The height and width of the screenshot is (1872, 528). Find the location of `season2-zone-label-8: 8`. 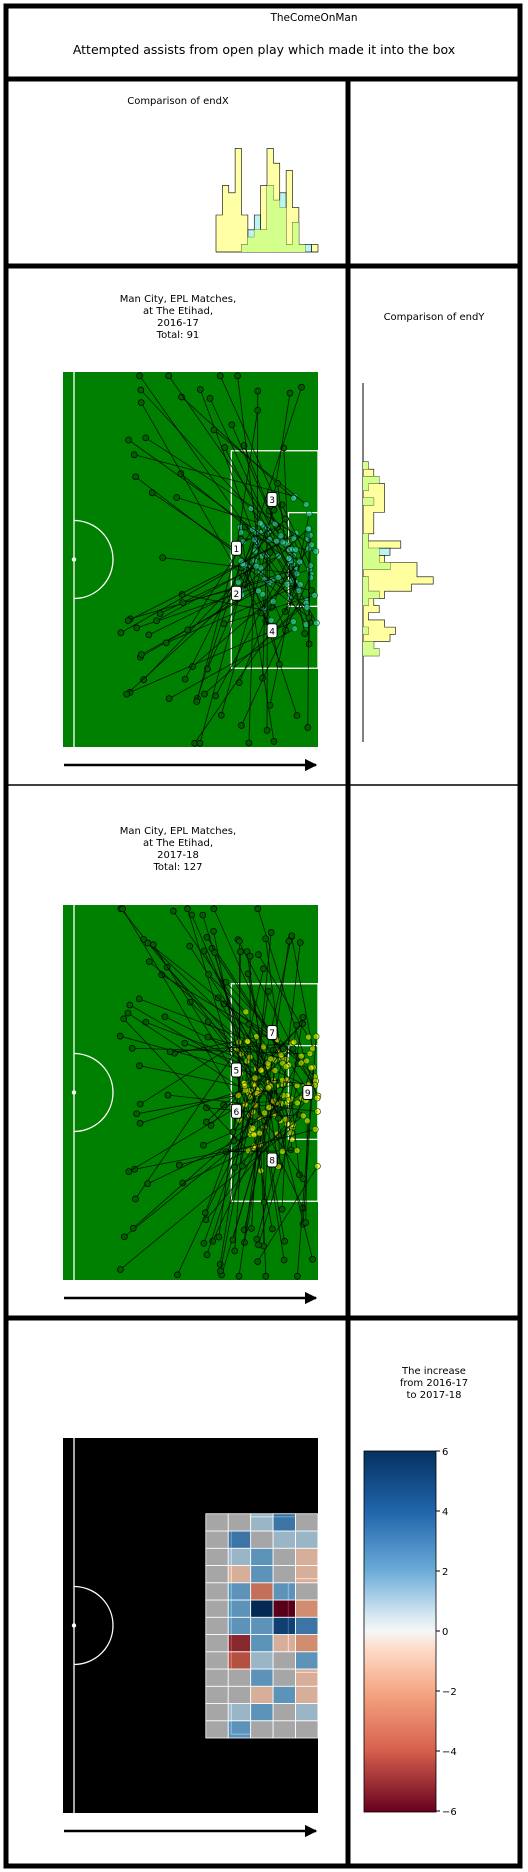

season2-zone-label-8: 8 is located at coordinates (272, 1162).